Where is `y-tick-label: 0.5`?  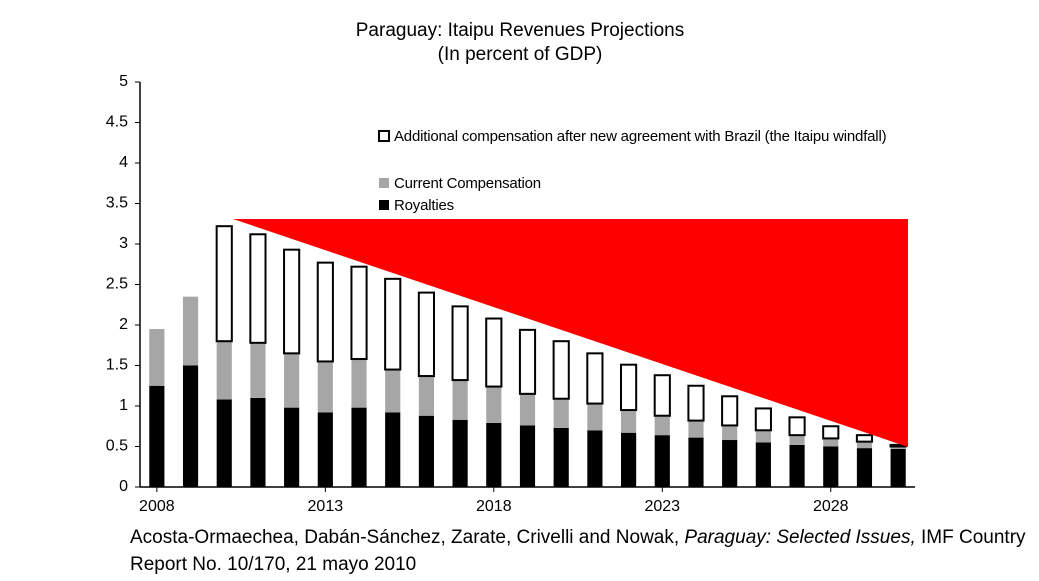
y-tick-label: 0.5 is located at coordinates (117, 446).